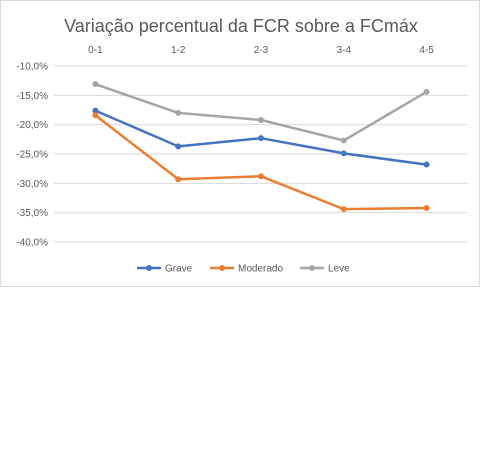 This screenshot has width=481, height=469. I want to click on series-line, so click(261, 162).